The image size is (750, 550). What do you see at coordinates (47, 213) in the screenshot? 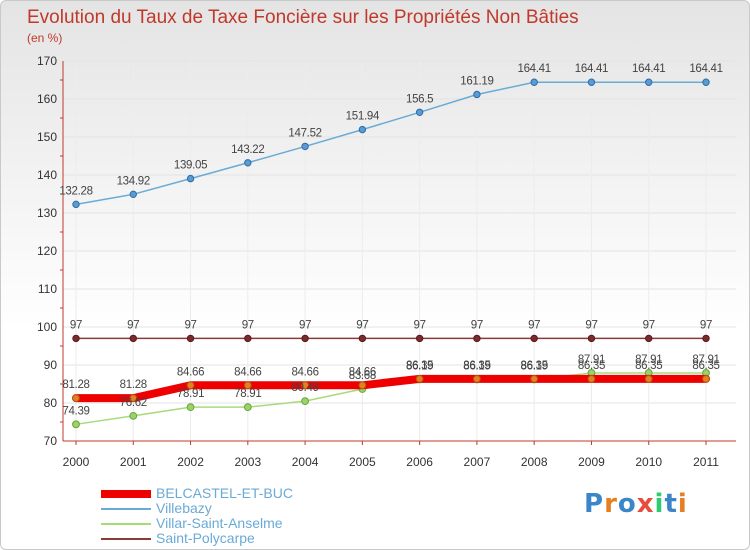
I see `y-tick-label: 130` at bounding box center [47, 213].